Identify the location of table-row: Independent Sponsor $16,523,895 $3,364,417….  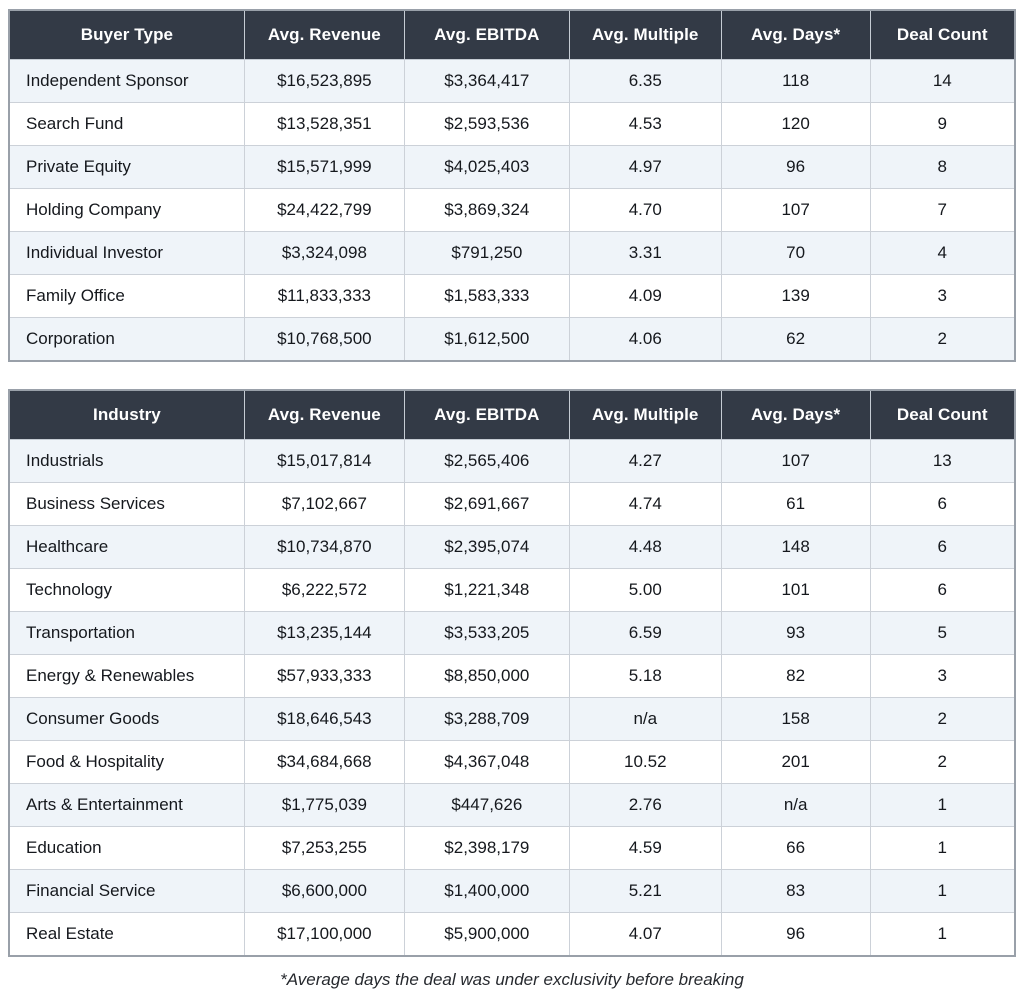
(512, 81).